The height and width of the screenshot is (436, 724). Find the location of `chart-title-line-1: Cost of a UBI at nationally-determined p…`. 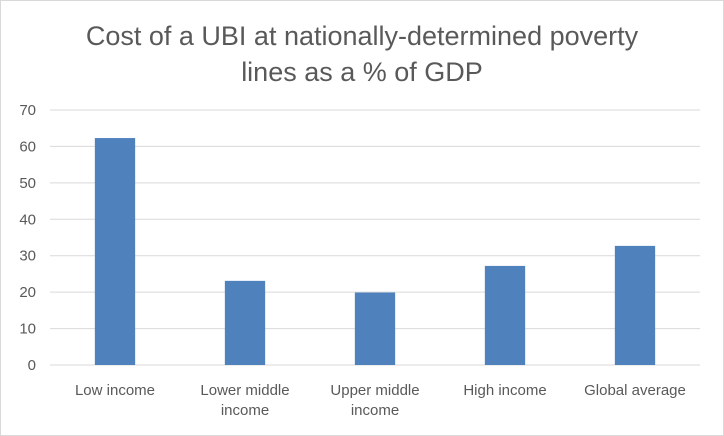

chart-title-line-1: Cost of a UBI at nationally-determined p… is located at coordinates (362, 36).